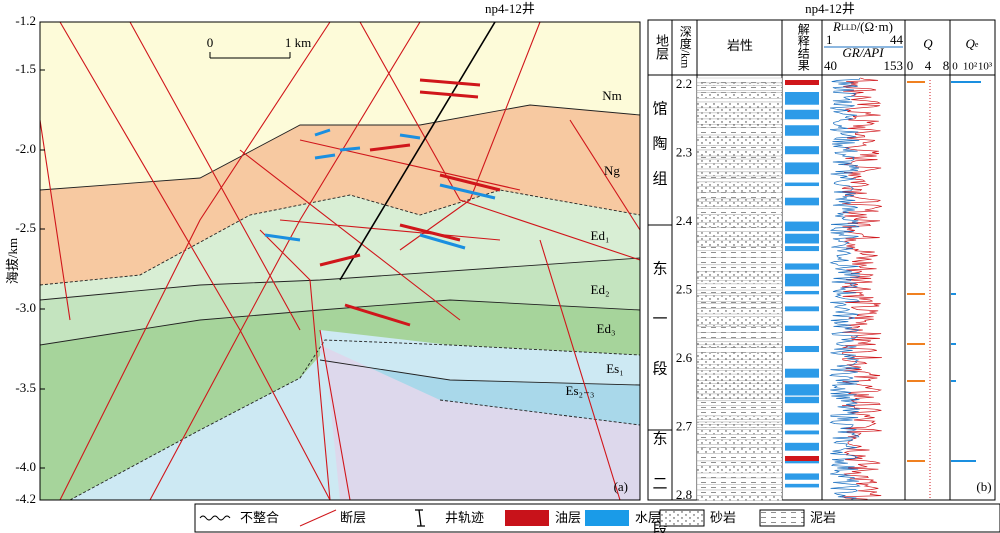 This screenshot has height=533, width=1000. Describe the element at coordinates (803, 47) in the screenshot. I see `header: 解释结果` at that location.